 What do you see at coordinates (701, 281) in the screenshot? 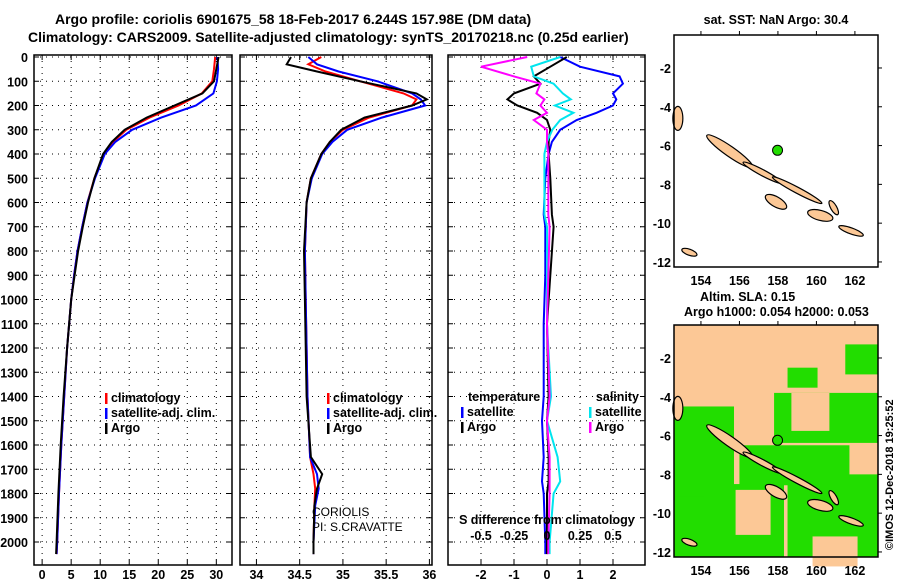
I see `lon-tick-label: 154` at bounding box center [701, 281].